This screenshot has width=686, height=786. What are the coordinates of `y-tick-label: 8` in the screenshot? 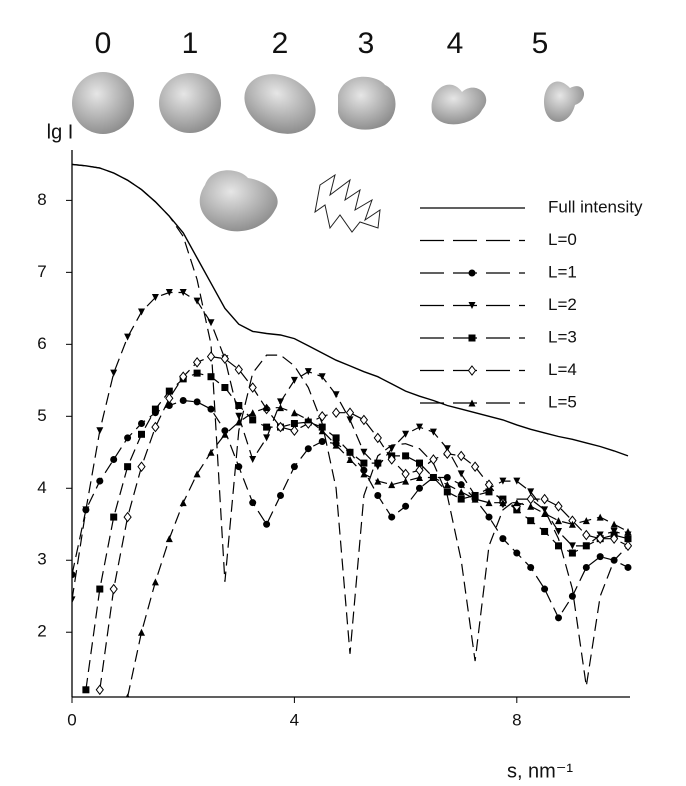 It's located at (41, 199).